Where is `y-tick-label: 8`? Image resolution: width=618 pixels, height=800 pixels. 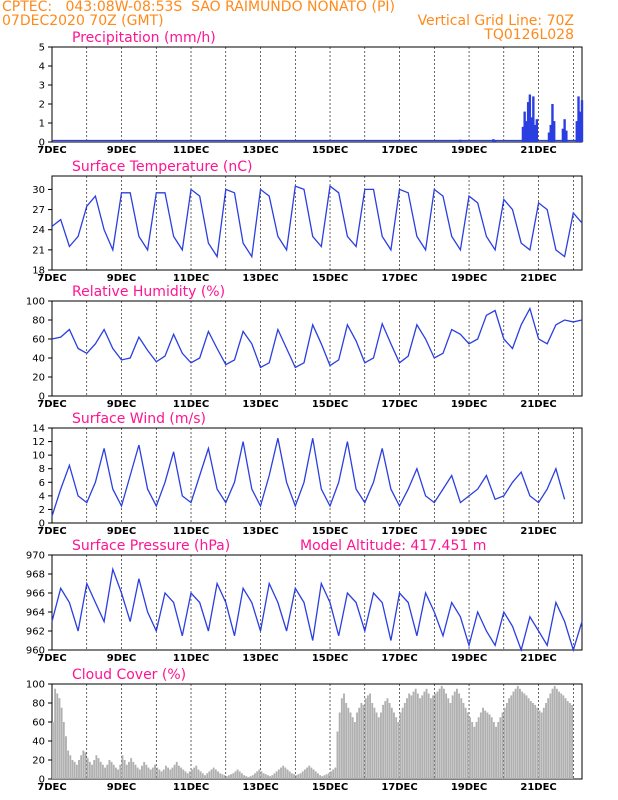
y-tick-label: 8 is located at coordinates (42, 469).